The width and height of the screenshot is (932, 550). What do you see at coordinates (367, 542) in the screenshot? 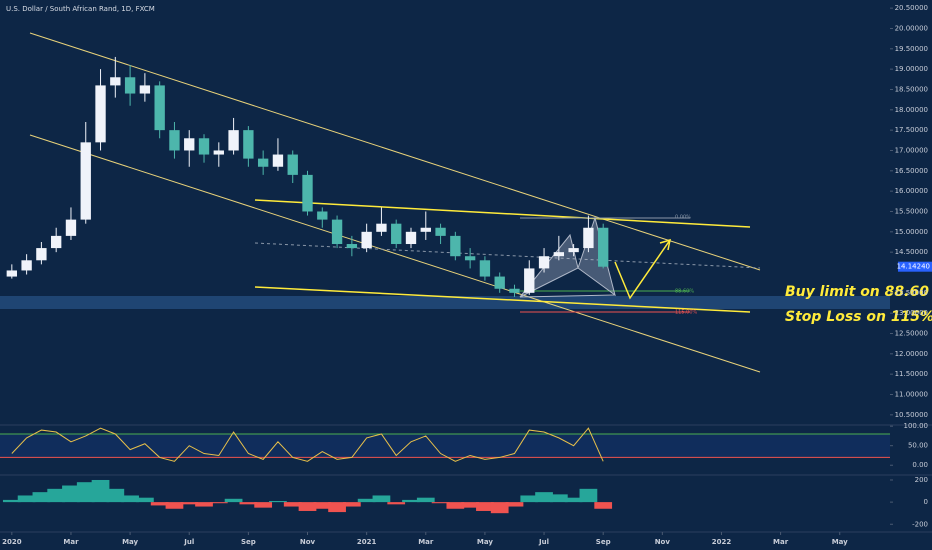
I see `x-tick-label: 2021` at bounding box center [367, 542].